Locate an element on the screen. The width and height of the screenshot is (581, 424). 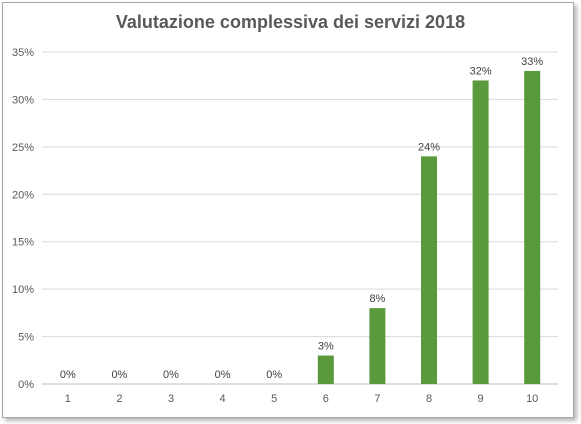
x-tick-label: 10 is located at coordinates (532, 399).